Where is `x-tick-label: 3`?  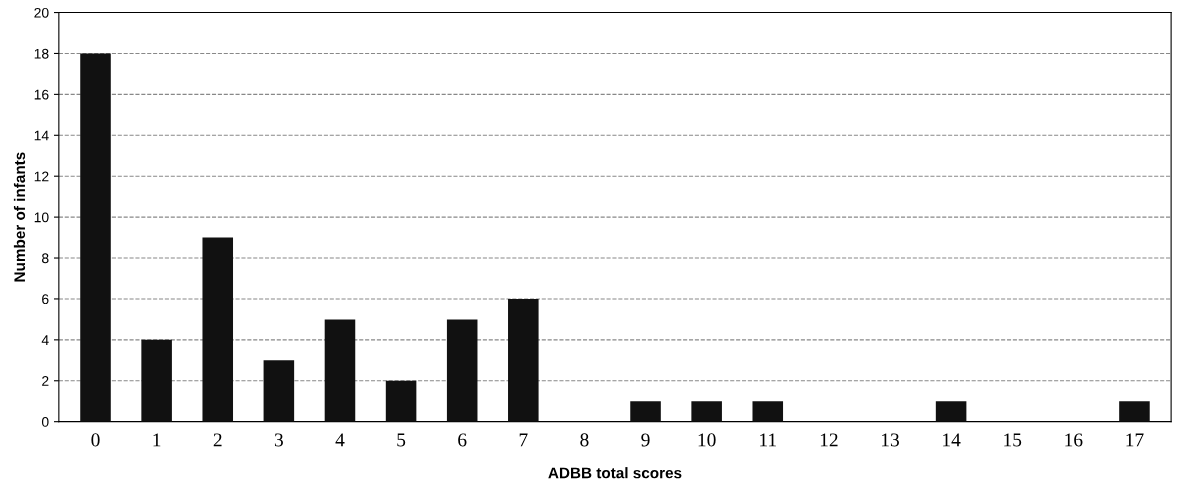 x-tick-label: 3 is located at coordinates (278, 440).